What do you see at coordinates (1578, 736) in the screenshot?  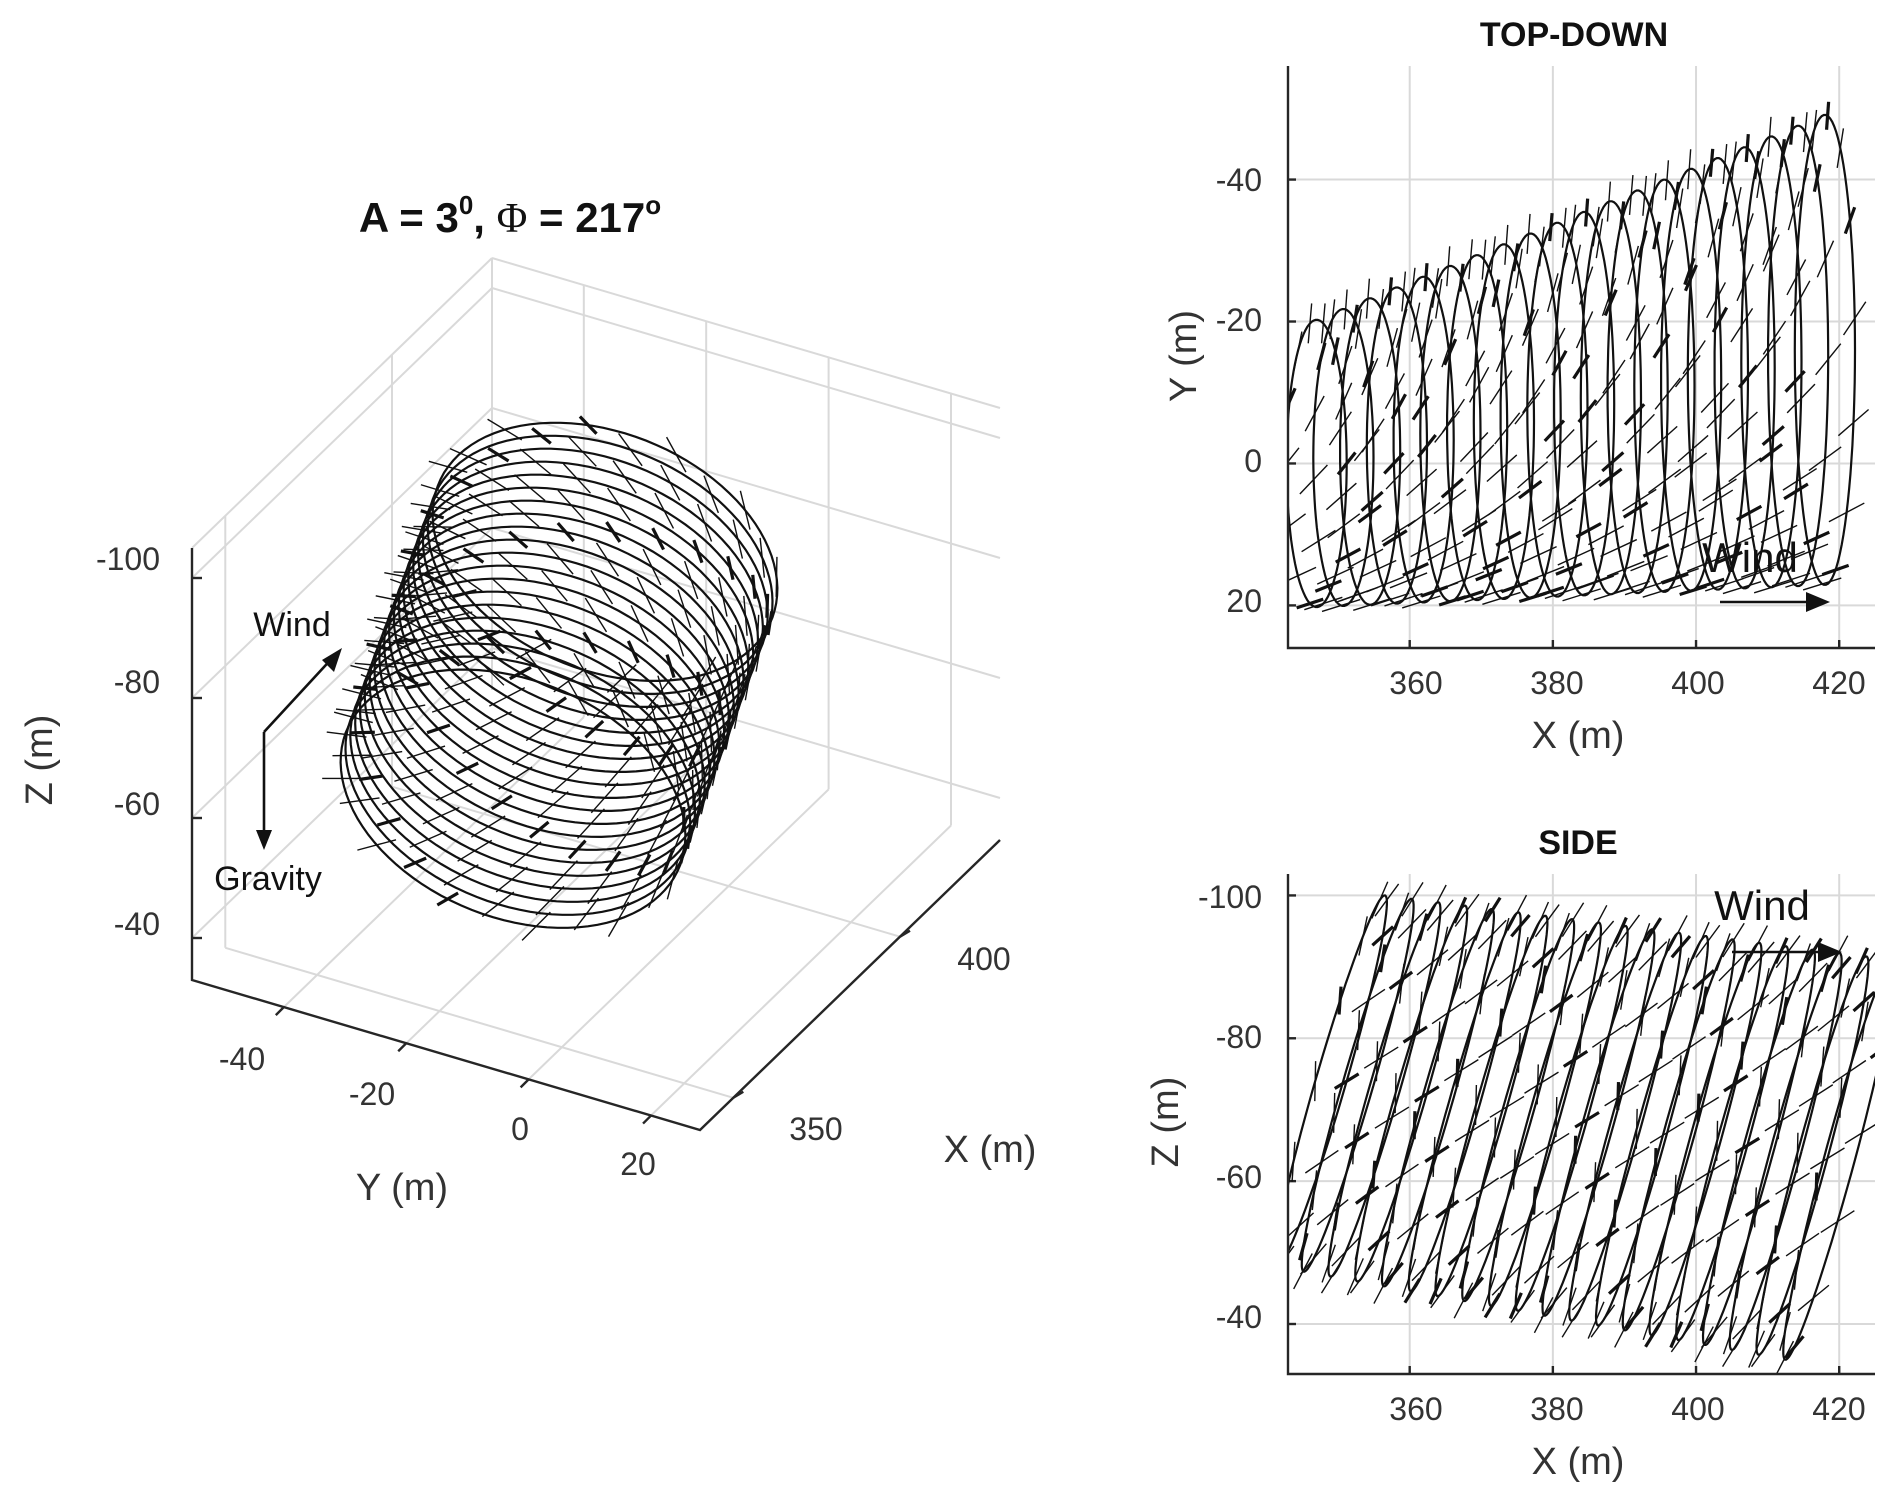 I see `top-x-axis-label: X (m)` at bounding box center [1578, 736].